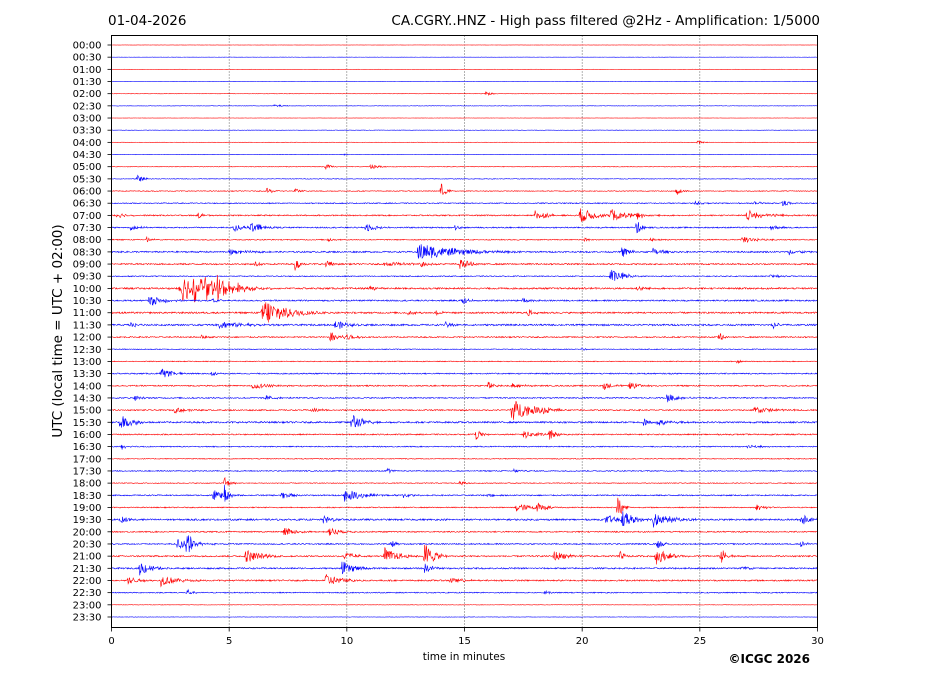 Image resolution: width=927 pixels, height=696 pixels. What do you see at coordinates (87, 617) in the screenshot?
I see `y-tick-label: 23:30` at bounding box center [87, 617].